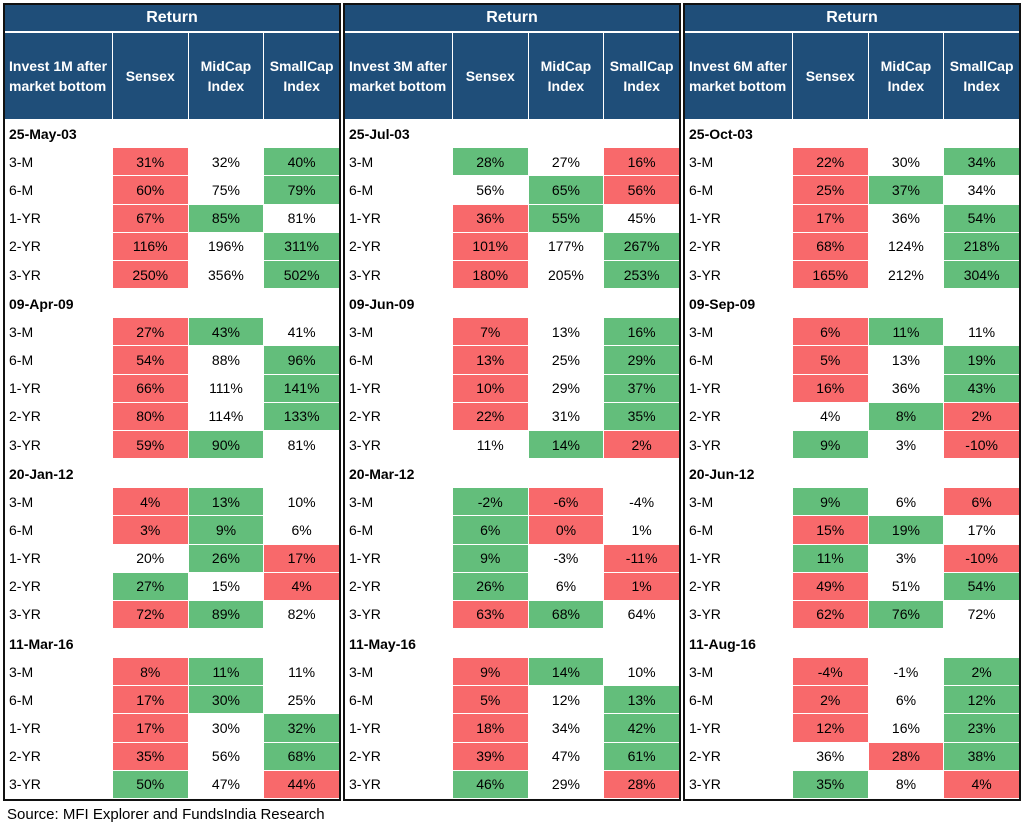 The width and height of the screenshot is (1024, 837). I want to click on return-cell: 9%, so click(829, 502).